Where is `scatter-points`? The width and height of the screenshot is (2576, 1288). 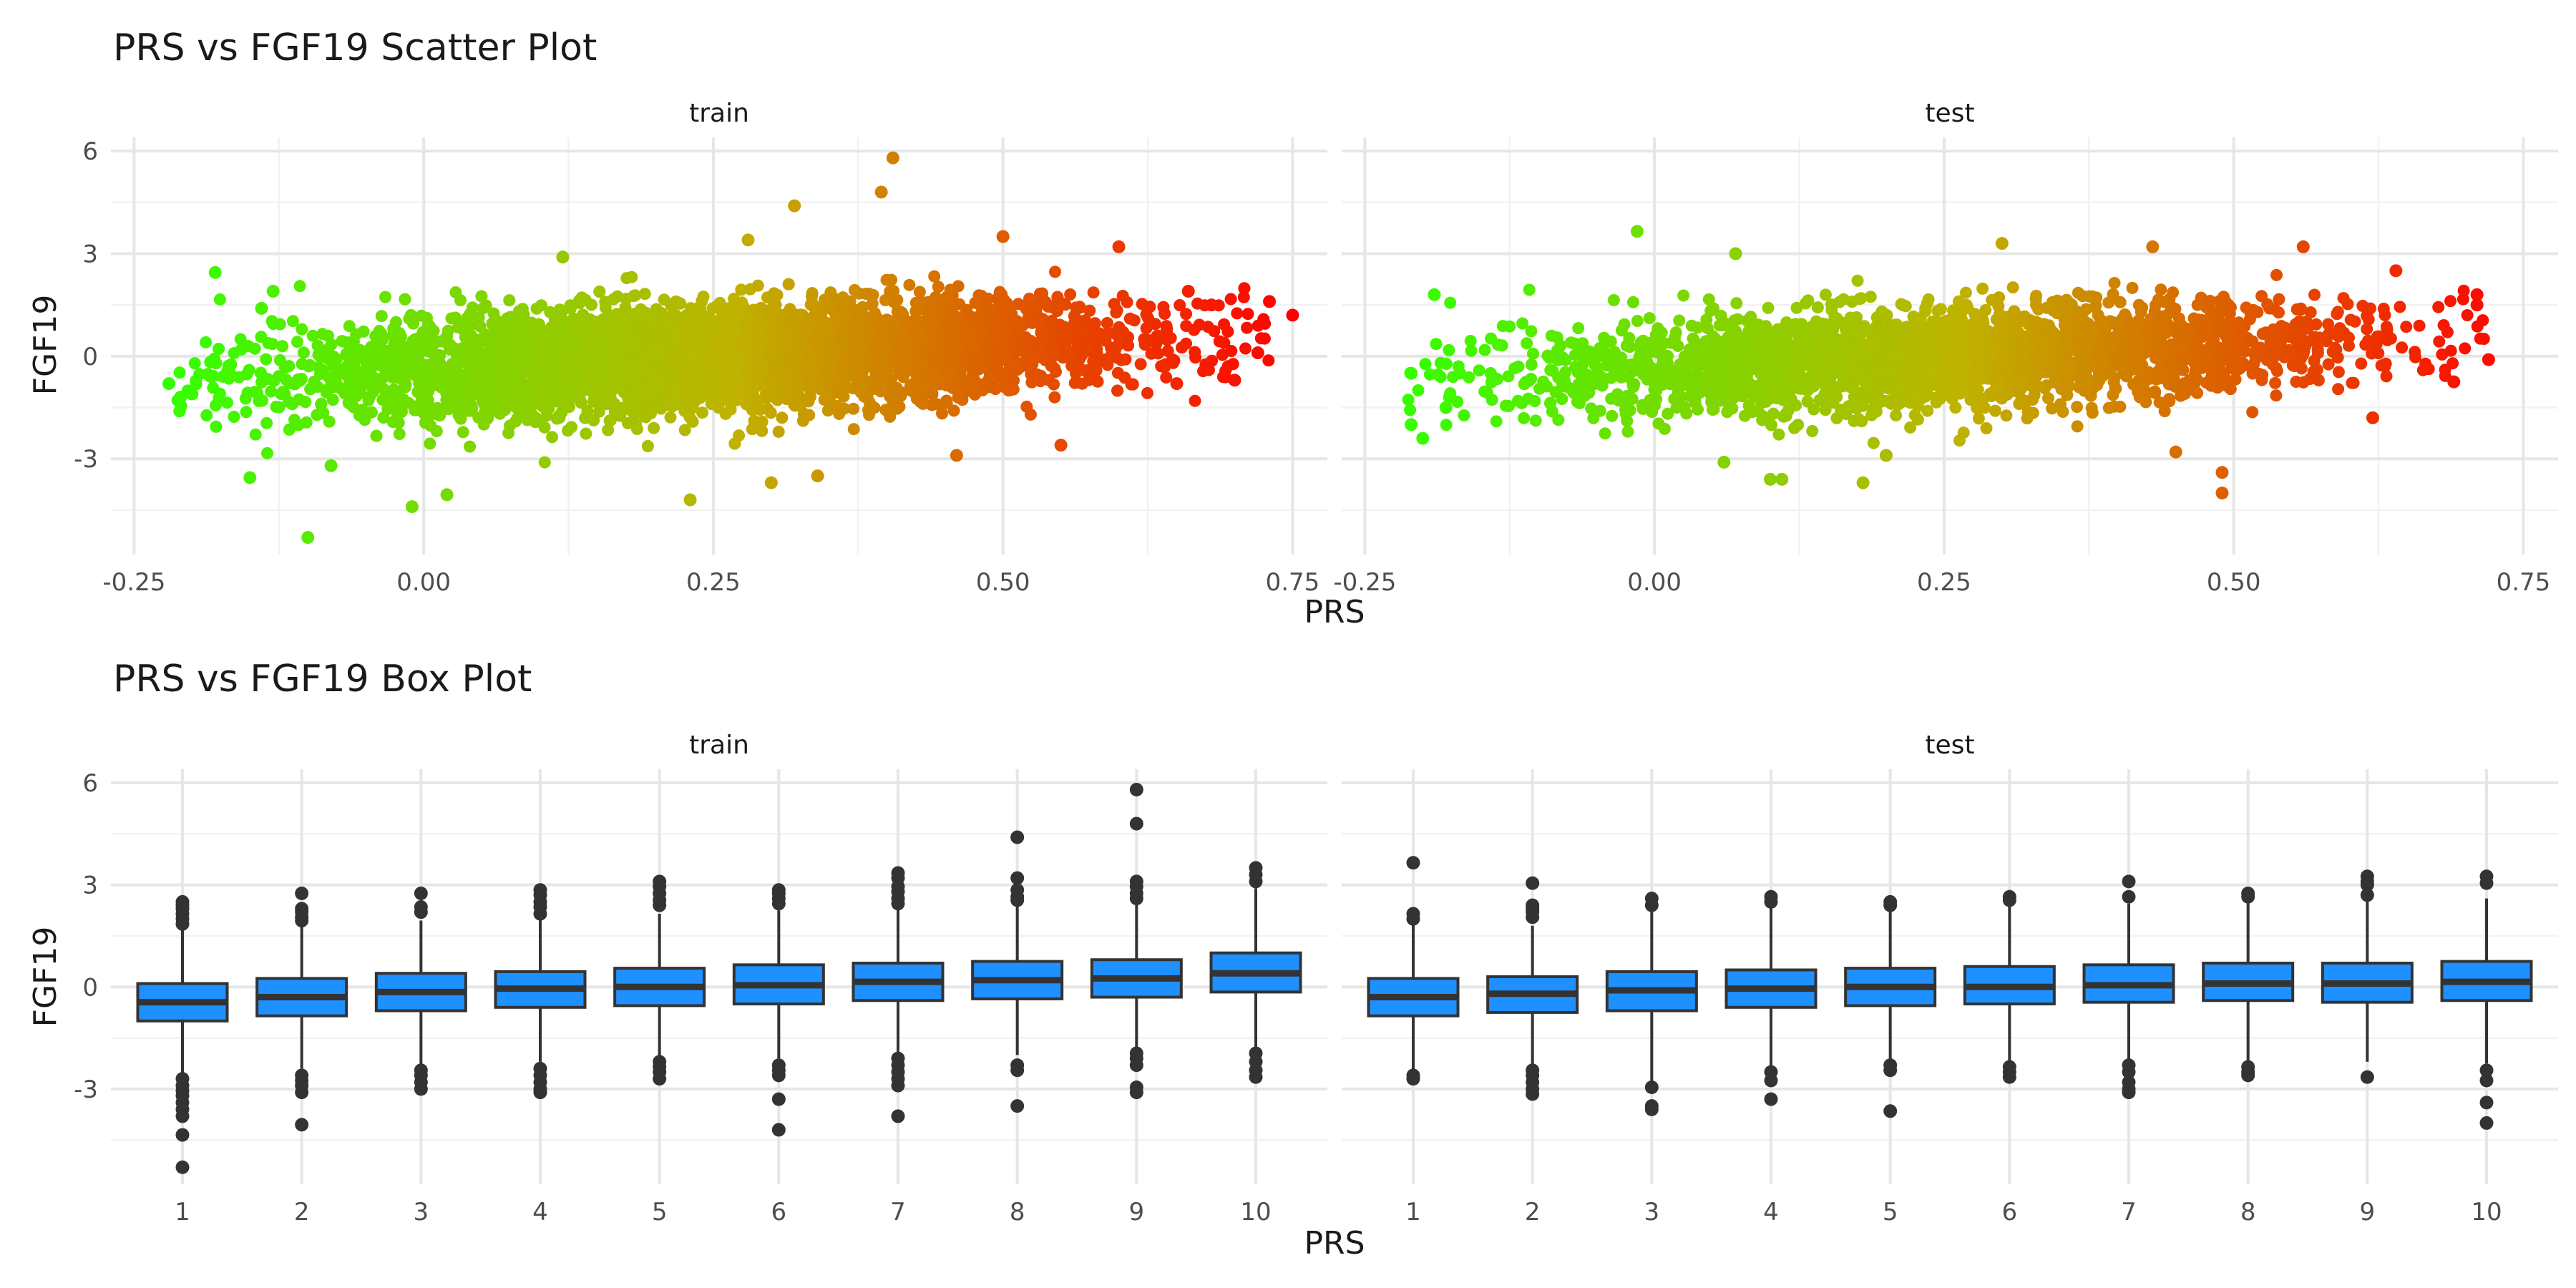
scatter-points is located at coordinates (1948, 362).